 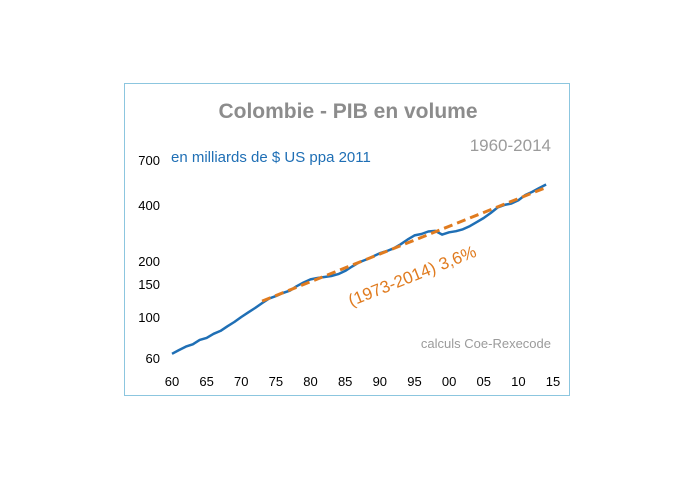 What do you see at coordinates (149, 284) in the screenshot?
I see `y-tick-label: 150` at bounding box center [149, 284].